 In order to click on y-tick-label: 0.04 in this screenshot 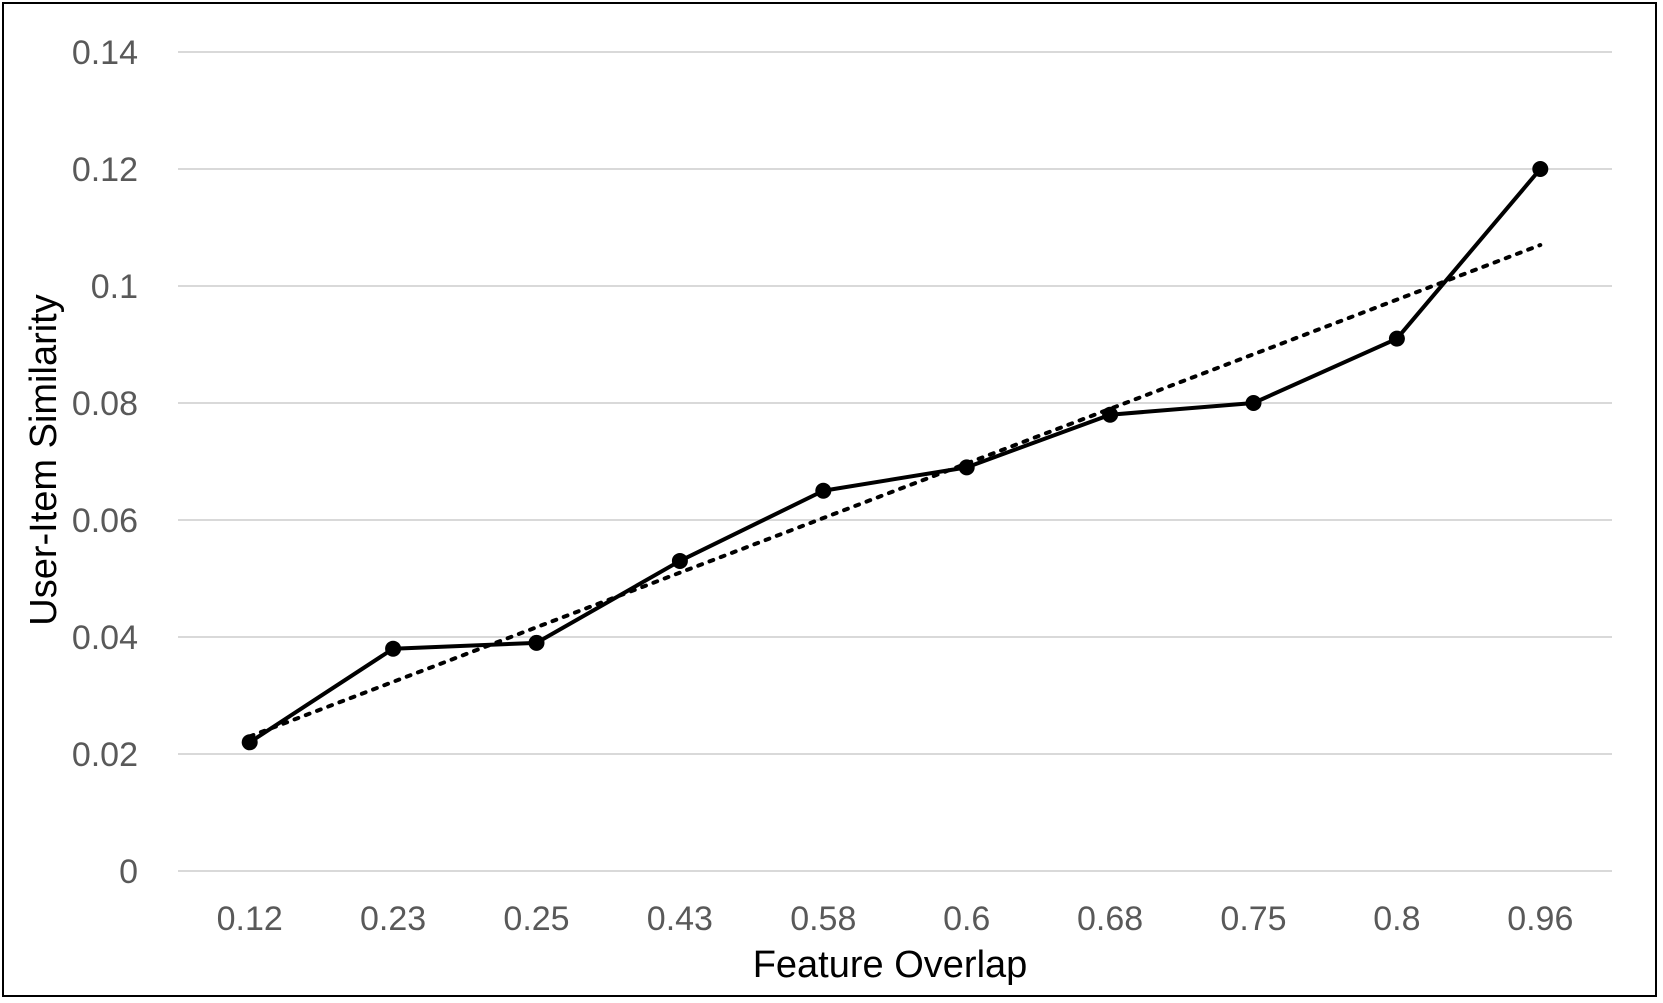, I will do `click(105, 638)`.